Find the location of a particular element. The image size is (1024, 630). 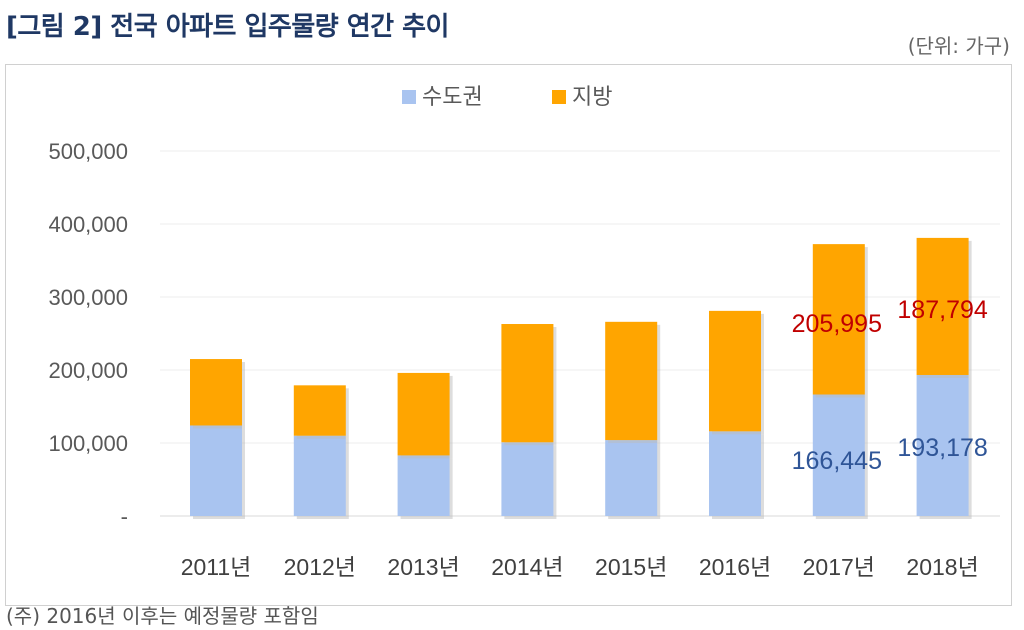

legend-label: 지방 is located at coordinates (592, 97).